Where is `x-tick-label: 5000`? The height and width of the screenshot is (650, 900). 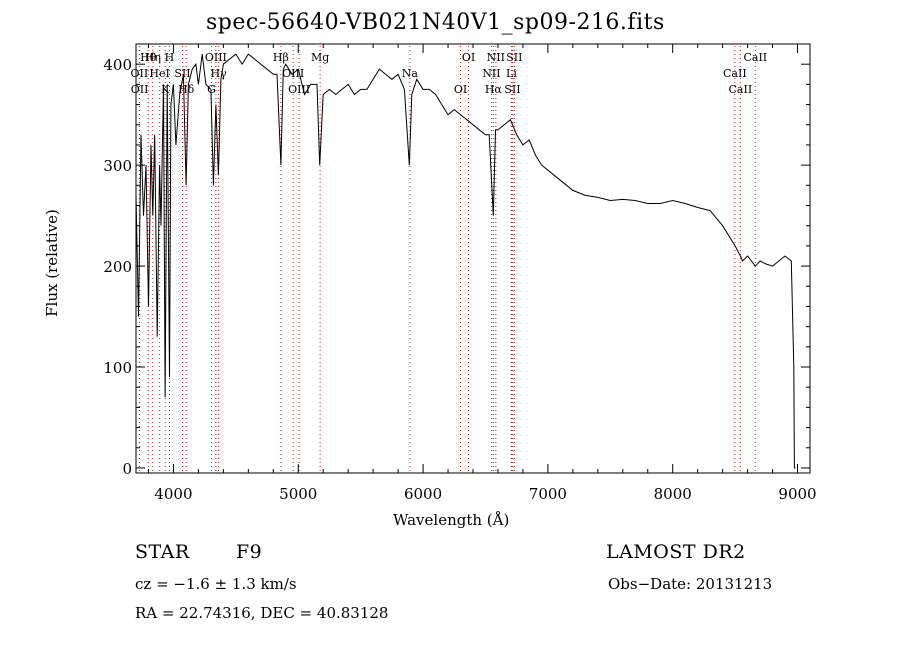
x-tick-label: 5000 is located at coordinates (298, 494).